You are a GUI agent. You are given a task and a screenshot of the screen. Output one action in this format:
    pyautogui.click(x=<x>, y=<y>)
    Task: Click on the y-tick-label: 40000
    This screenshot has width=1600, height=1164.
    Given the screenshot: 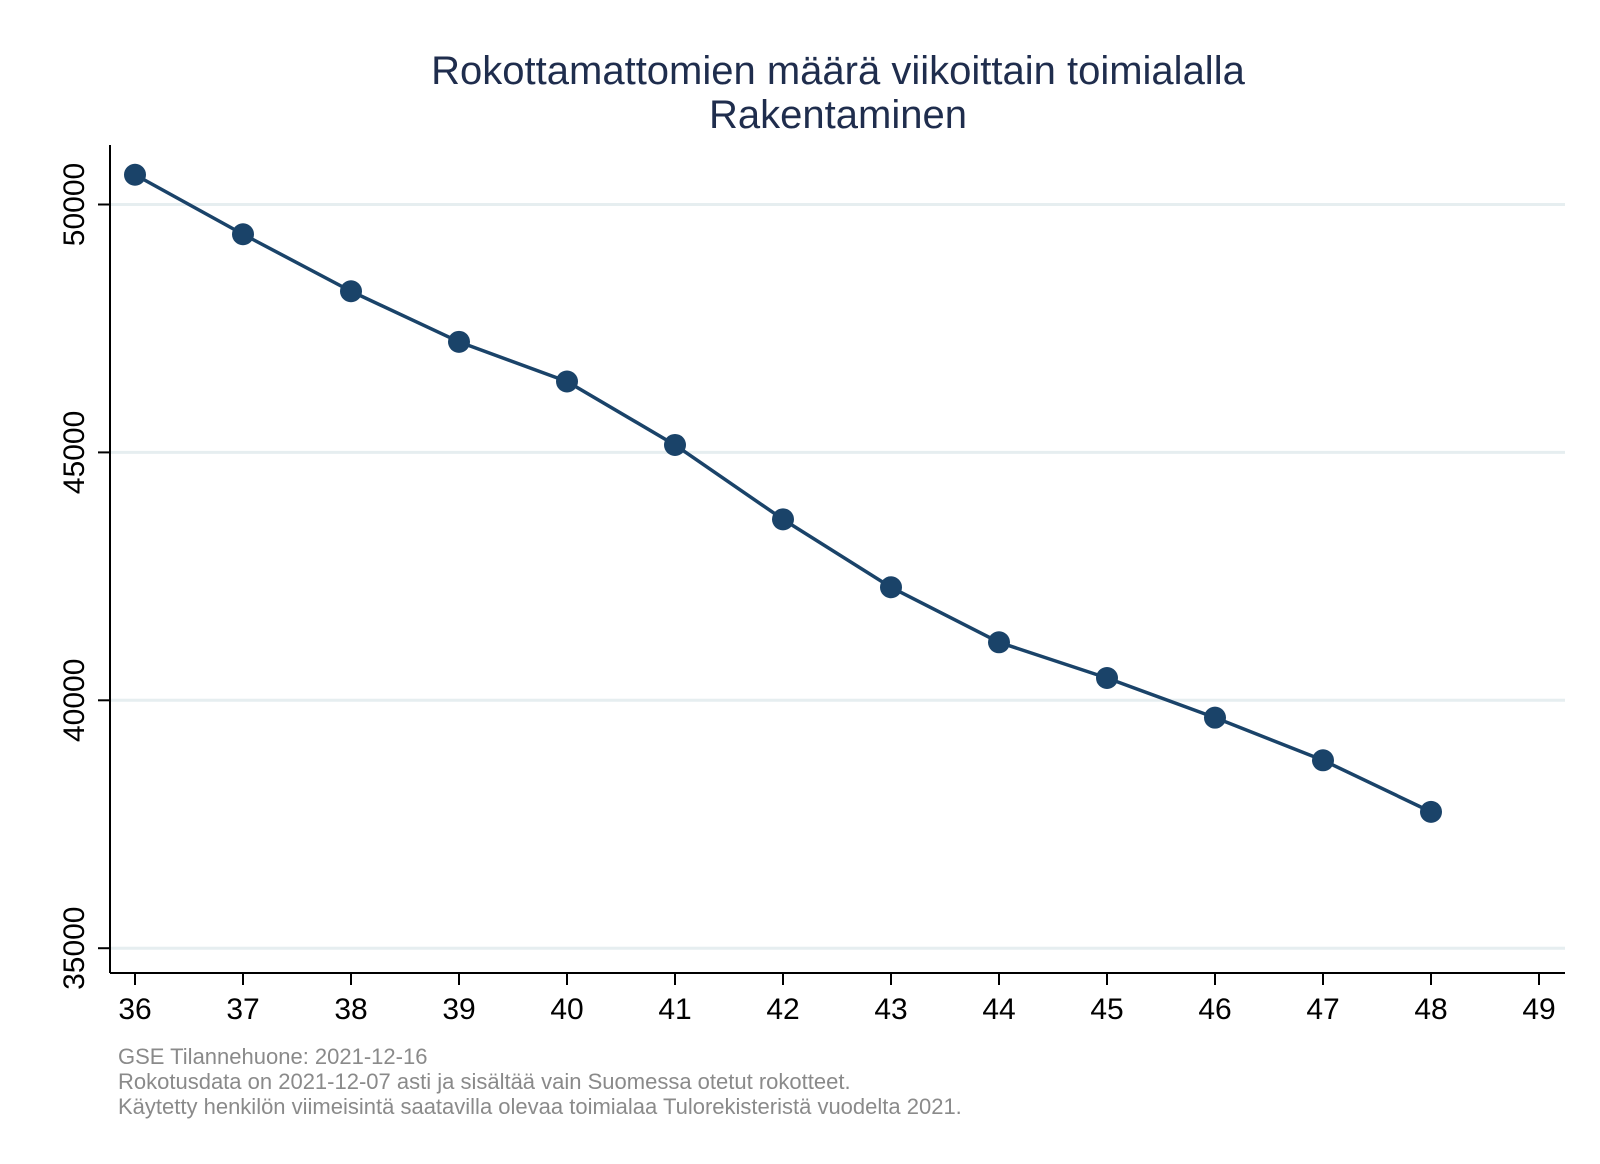 What is the action you would take?
    pyautogui.click(x=74, y=700)
    